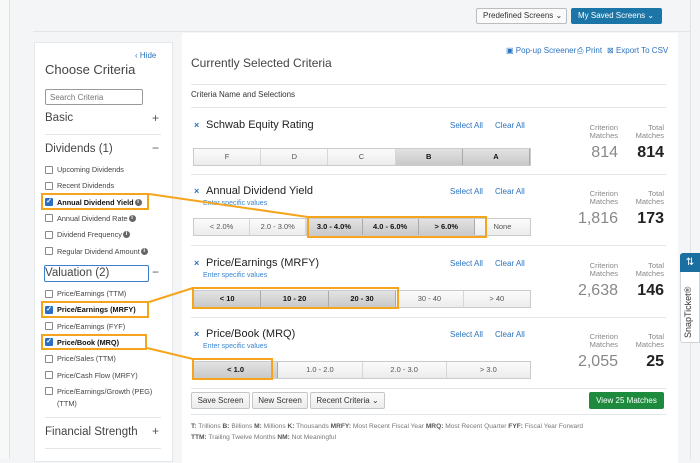 The width and height of the screenshot is (700, 463). I want to click on category-financial-strength: Financial Strength, so click(91, 432).